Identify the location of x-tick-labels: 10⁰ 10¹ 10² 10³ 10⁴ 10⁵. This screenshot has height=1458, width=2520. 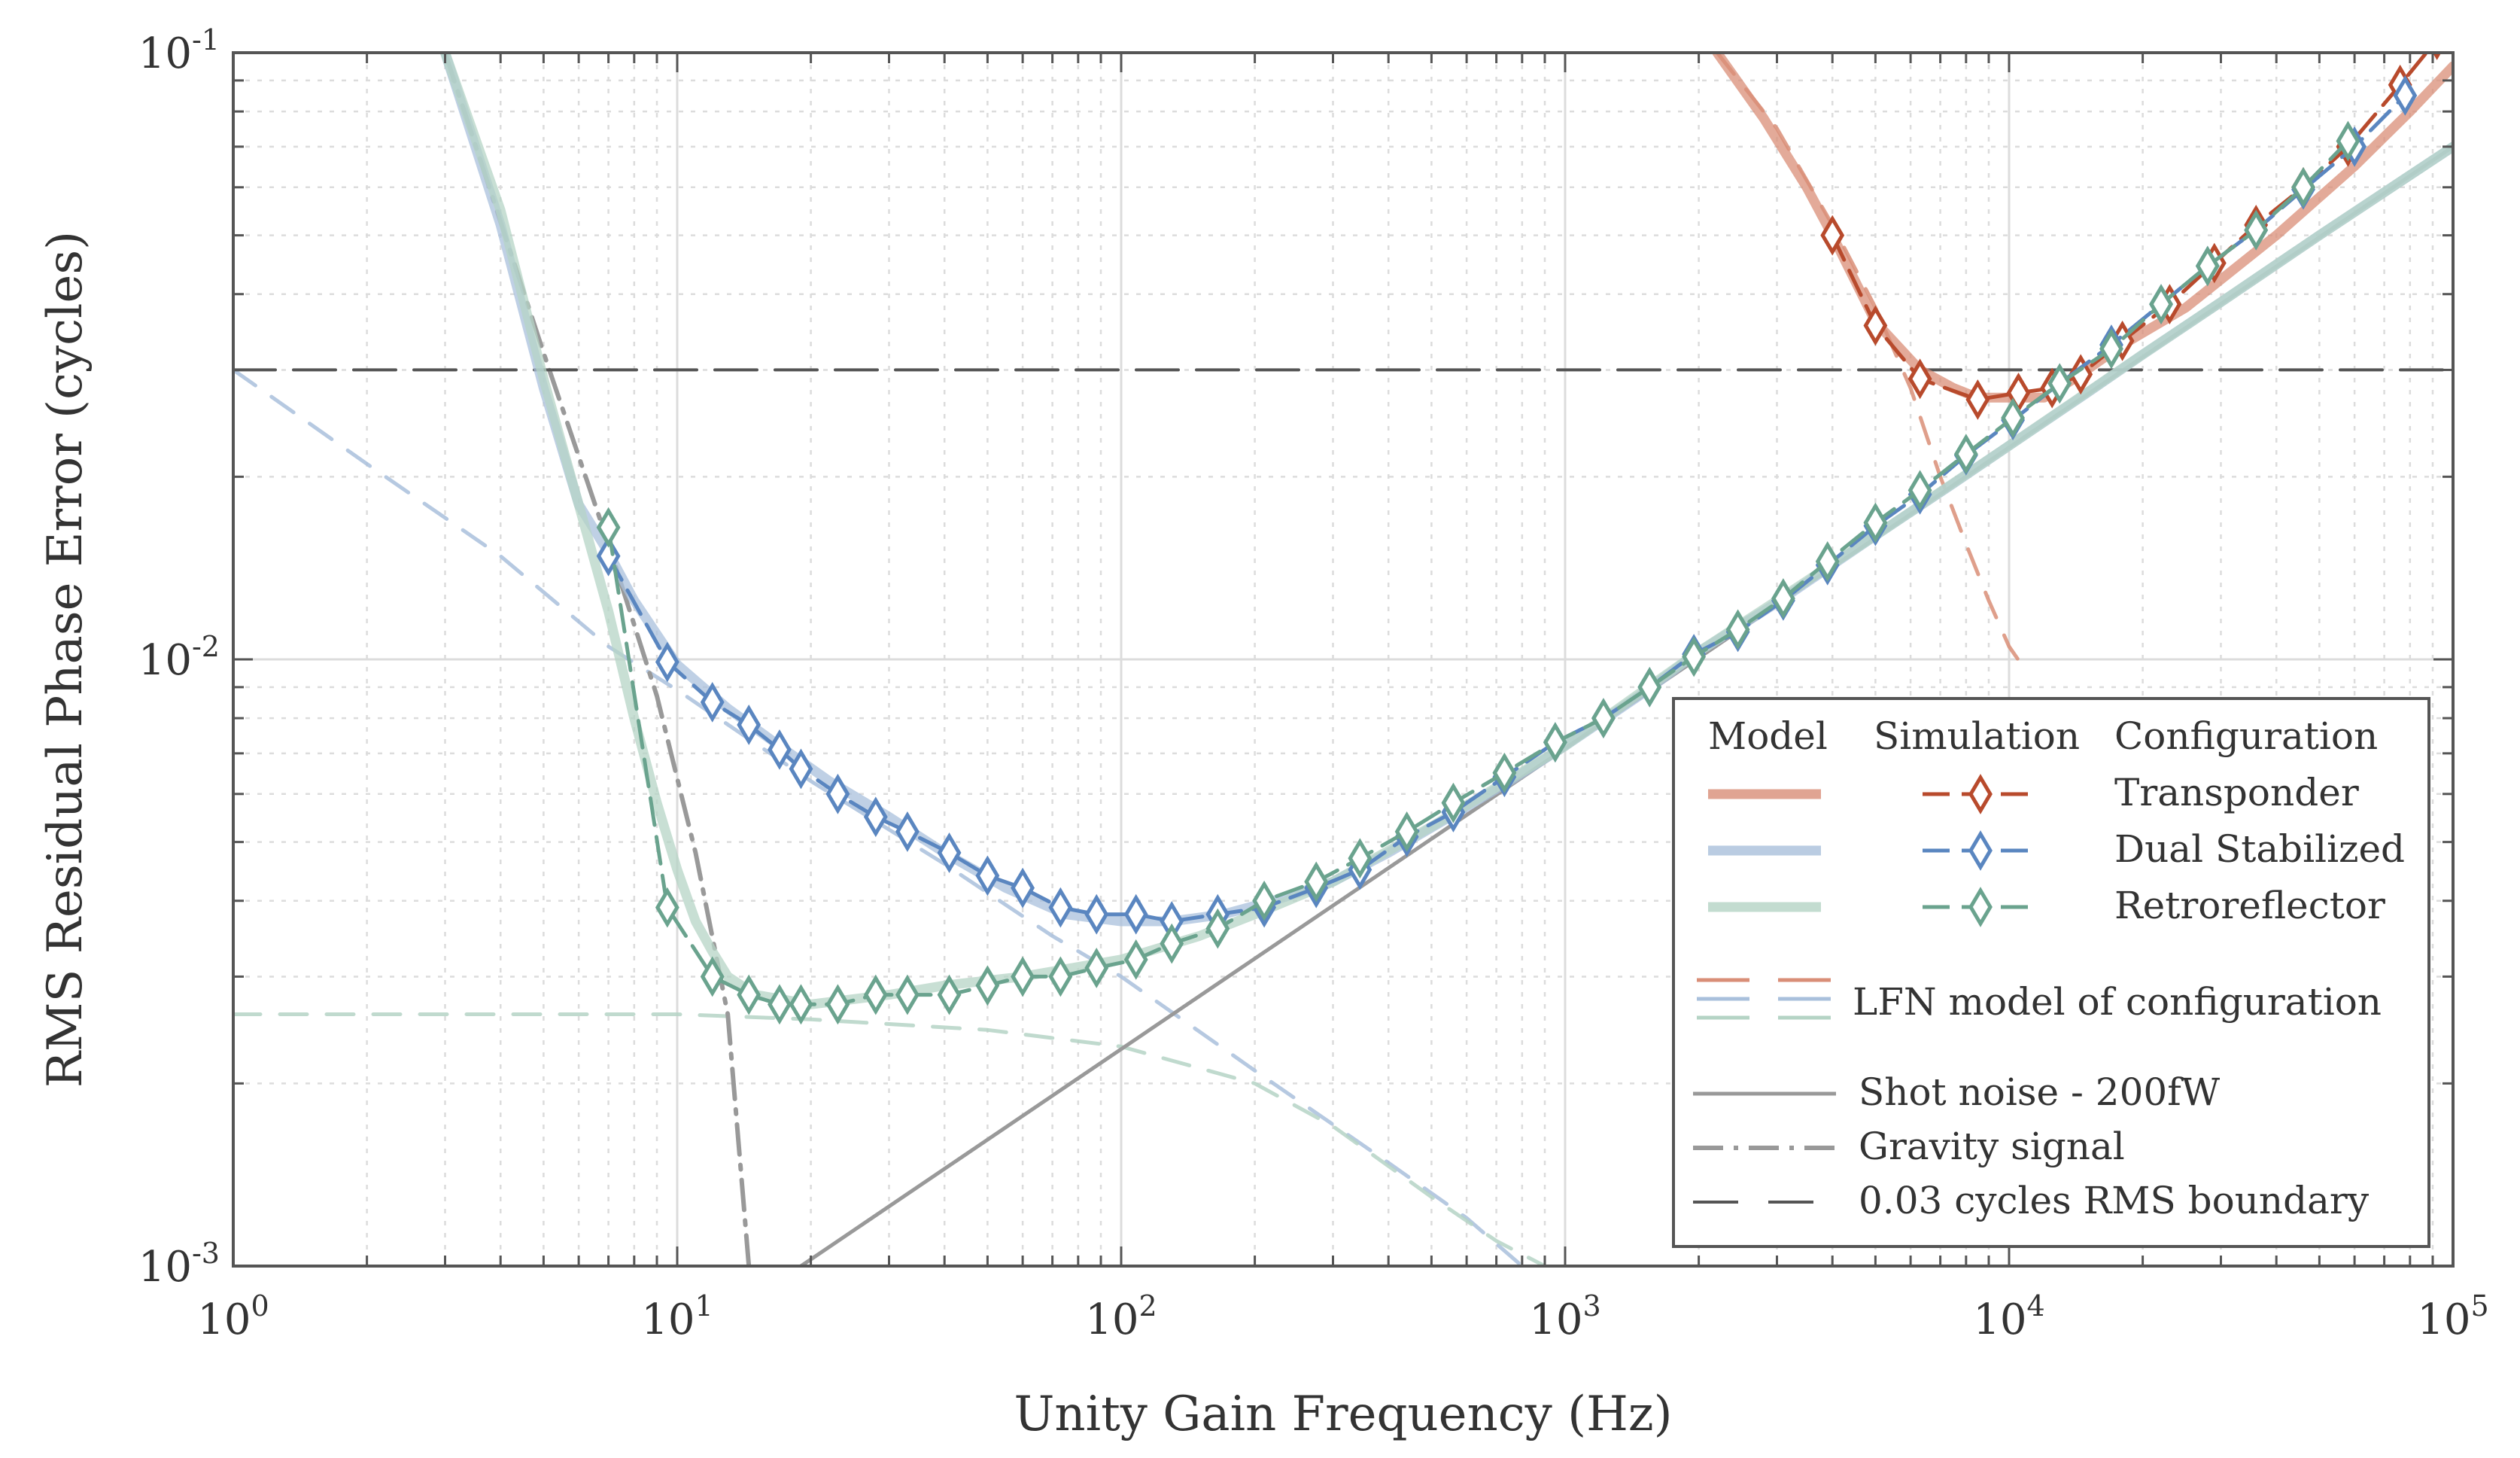
(1342, 1316).